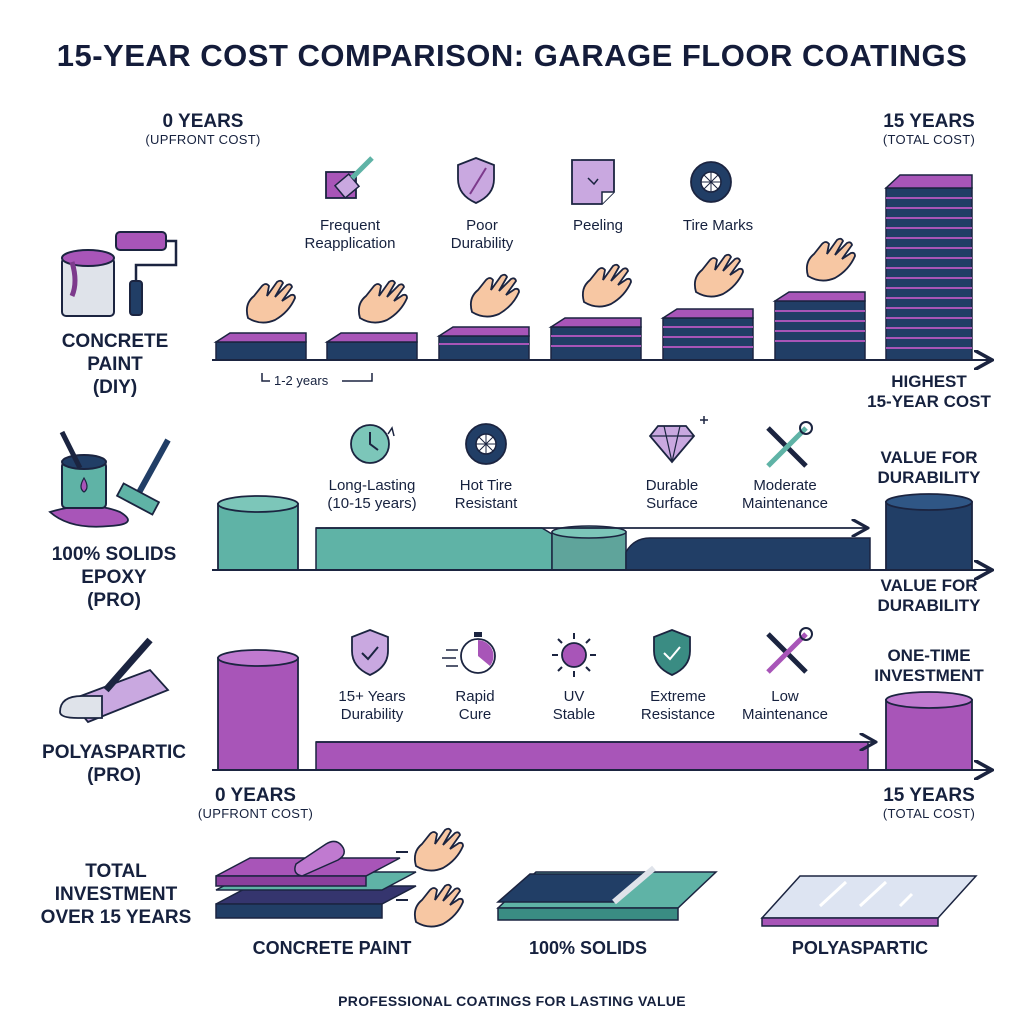 The image size is (1024, 1024). I want to click on stopwatch-icon, so click(469, 653).